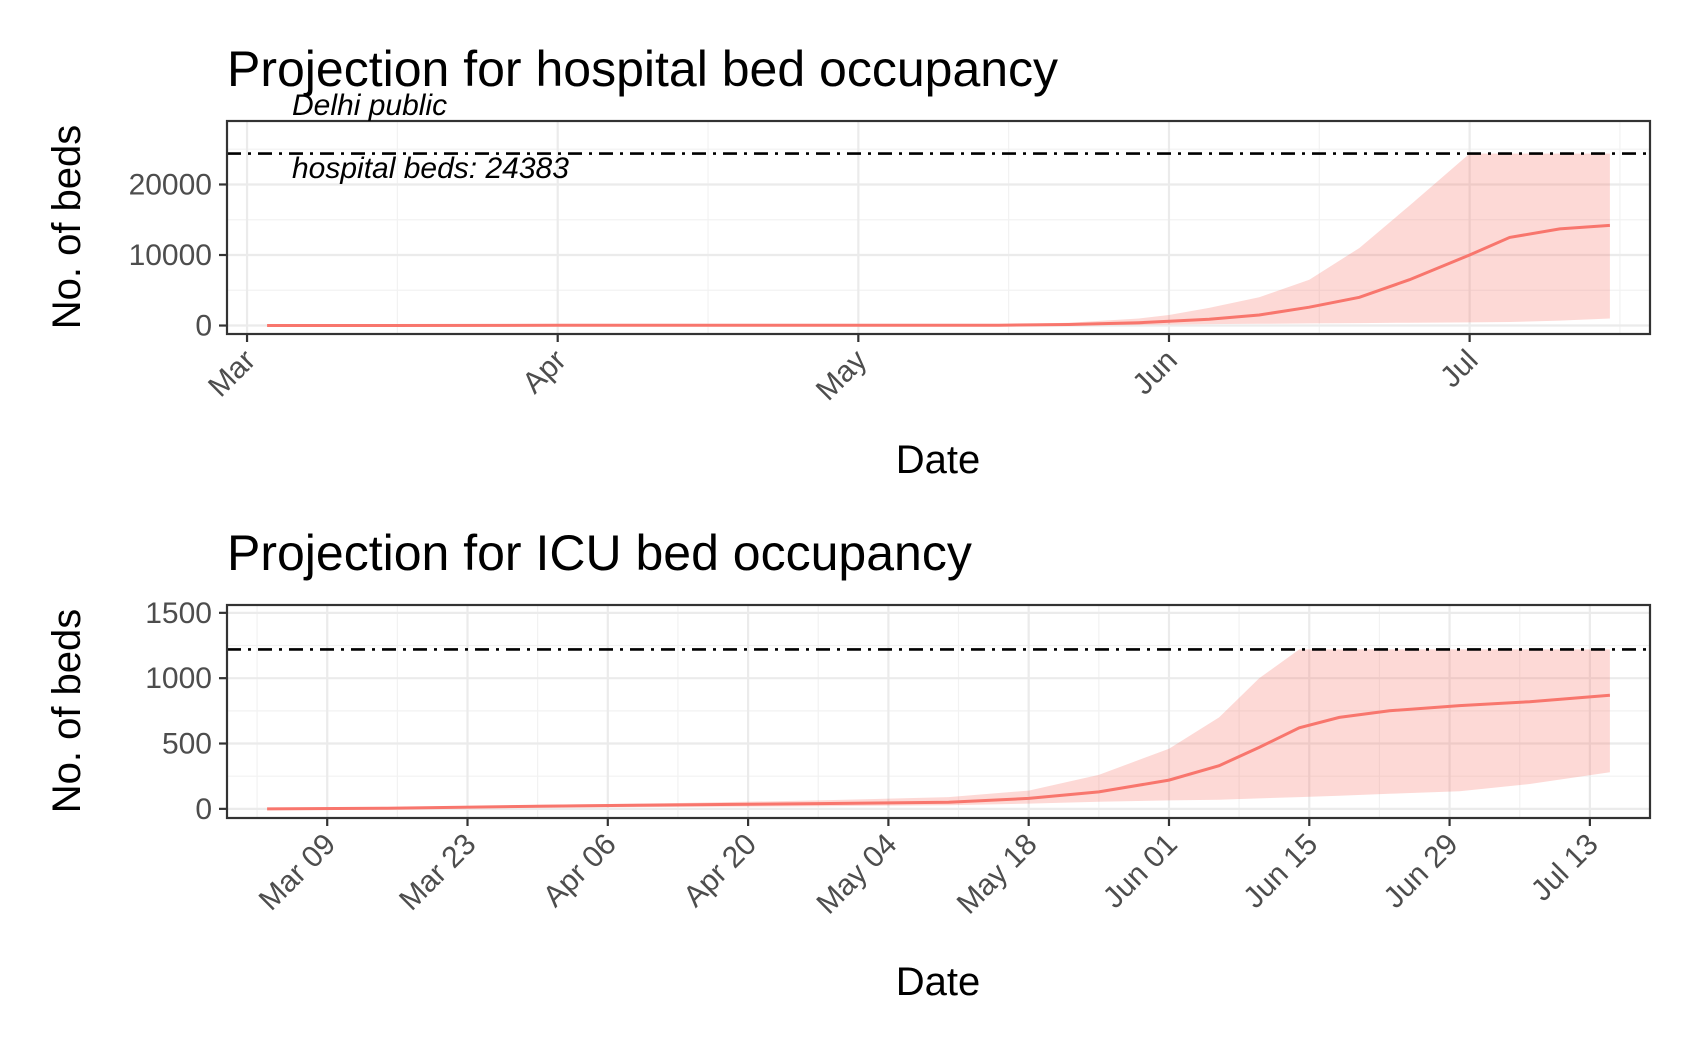  Describe the element at coordinates (187, 744) in the screenshot. I see `y-tick-label: 500` at that location.